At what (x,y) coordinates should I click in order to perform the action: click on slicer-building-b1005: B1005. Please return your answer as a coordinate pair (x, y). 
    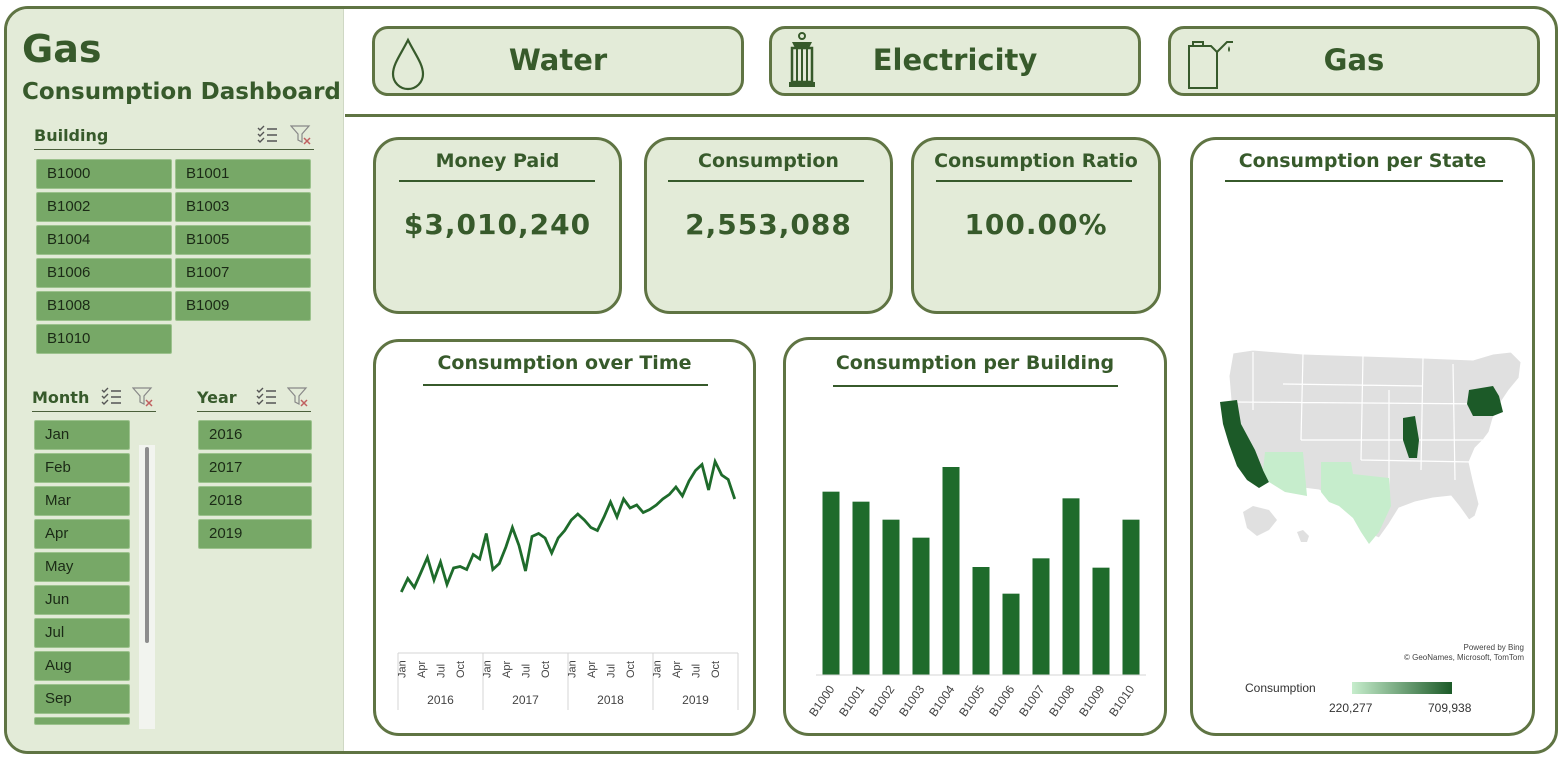
    Looking at the image, I should click on (243, 240).